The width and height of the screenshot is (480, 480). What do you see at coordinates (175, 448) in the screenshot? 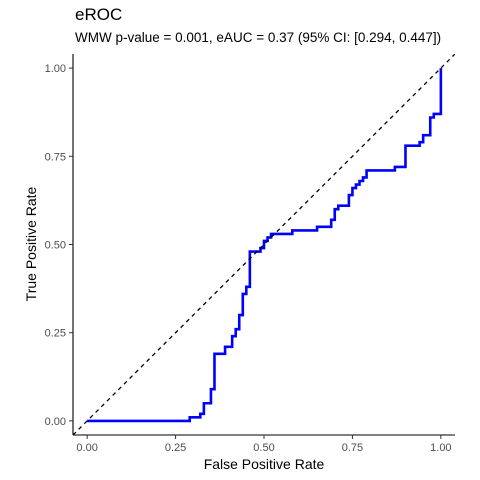
I see `x-tick-label: 0.25` at bounding box center [175, 448].